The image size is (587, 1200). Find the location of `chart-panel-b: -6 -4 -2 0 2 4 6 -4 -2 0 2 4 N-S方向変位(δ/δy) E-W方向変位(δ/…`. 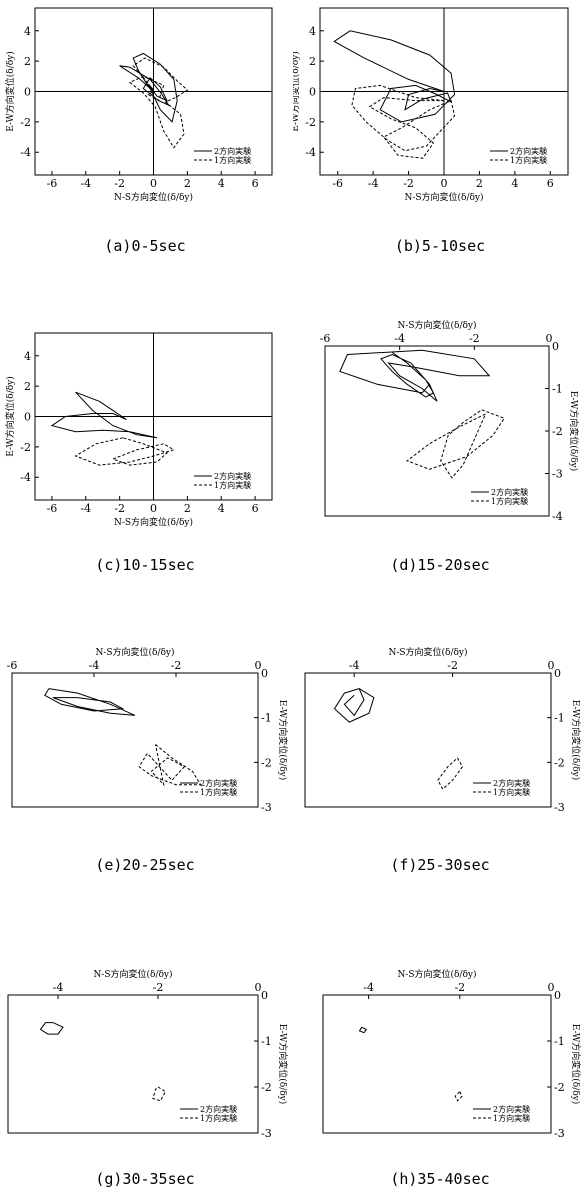

chart-panel-b: -6 -4 -2 0 2 4 6 -4 -2 0 2 4 N-S方向変位(δ/δy) E-W方向変位(δ/… is located at coordinates (438, 107).